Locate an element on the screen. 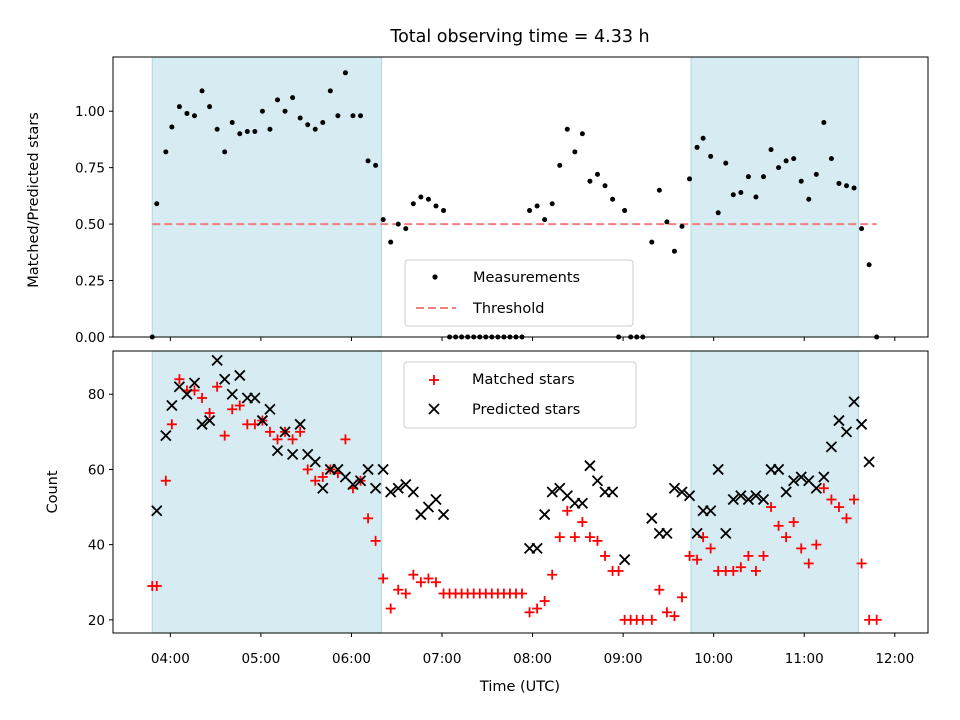 The width and height of the screenshot is (960, 720). bottom-x-axis-label: Time (UTC) is located at coordinates (519, 687).